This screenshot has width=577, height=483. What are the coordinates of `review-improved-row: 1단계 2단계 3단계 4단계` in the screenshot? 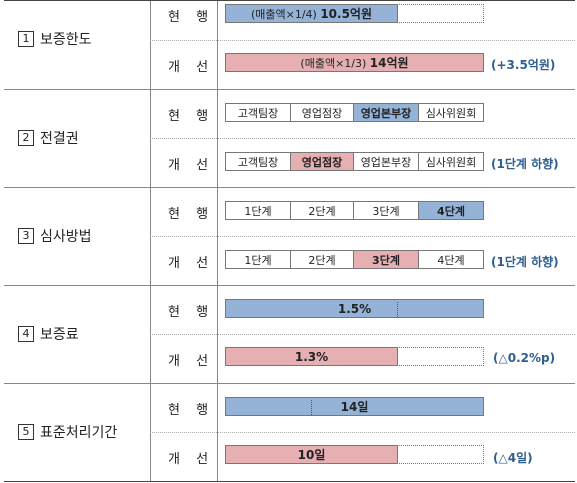 It's located at (354, 259).